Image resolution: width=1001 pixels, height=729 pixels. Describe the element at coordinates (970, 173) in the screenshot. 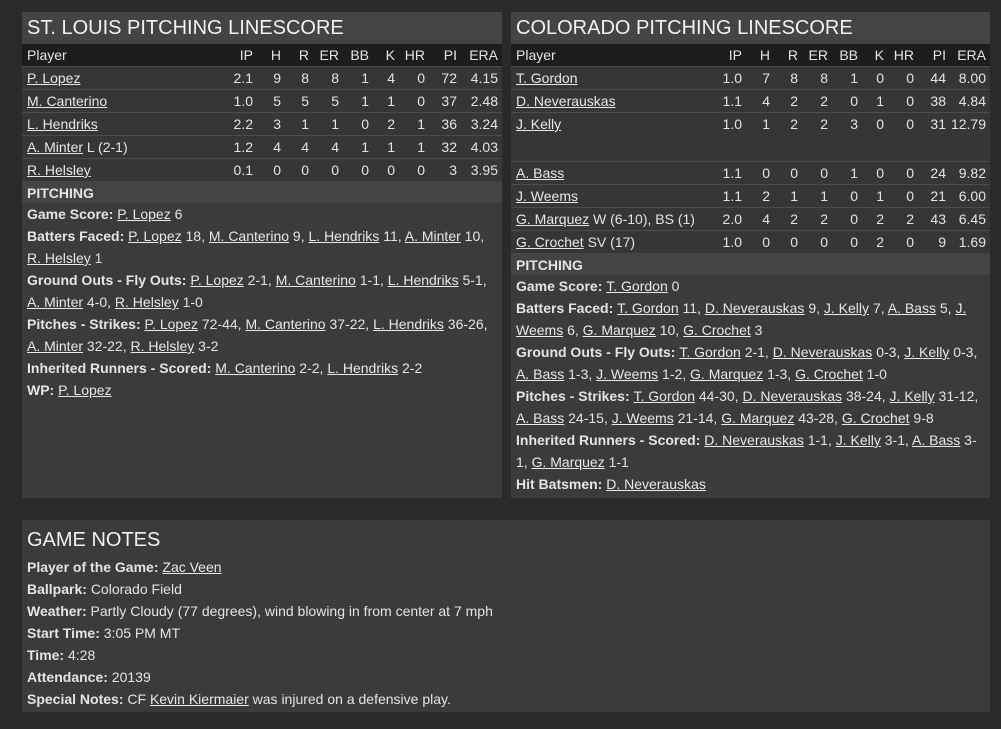

I see `stat-era: 9.82` at that location.